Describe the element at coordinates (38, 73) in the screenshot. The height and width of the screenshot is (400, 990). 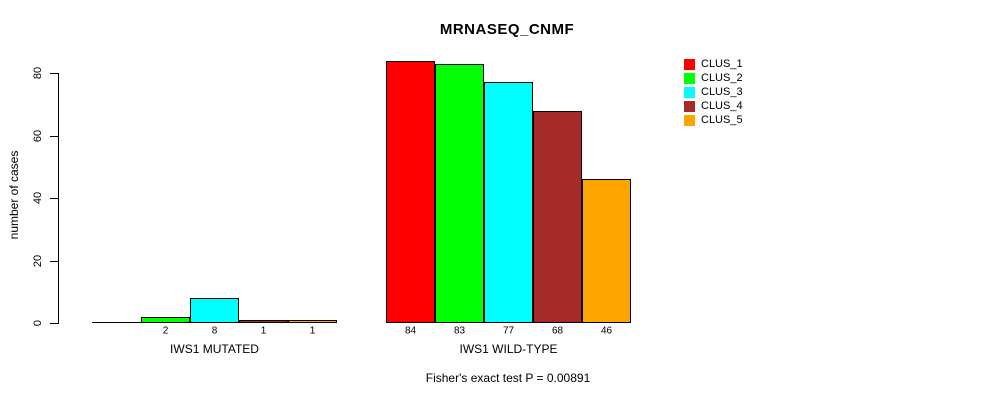
I see `y-tick-label: 80` at that location.